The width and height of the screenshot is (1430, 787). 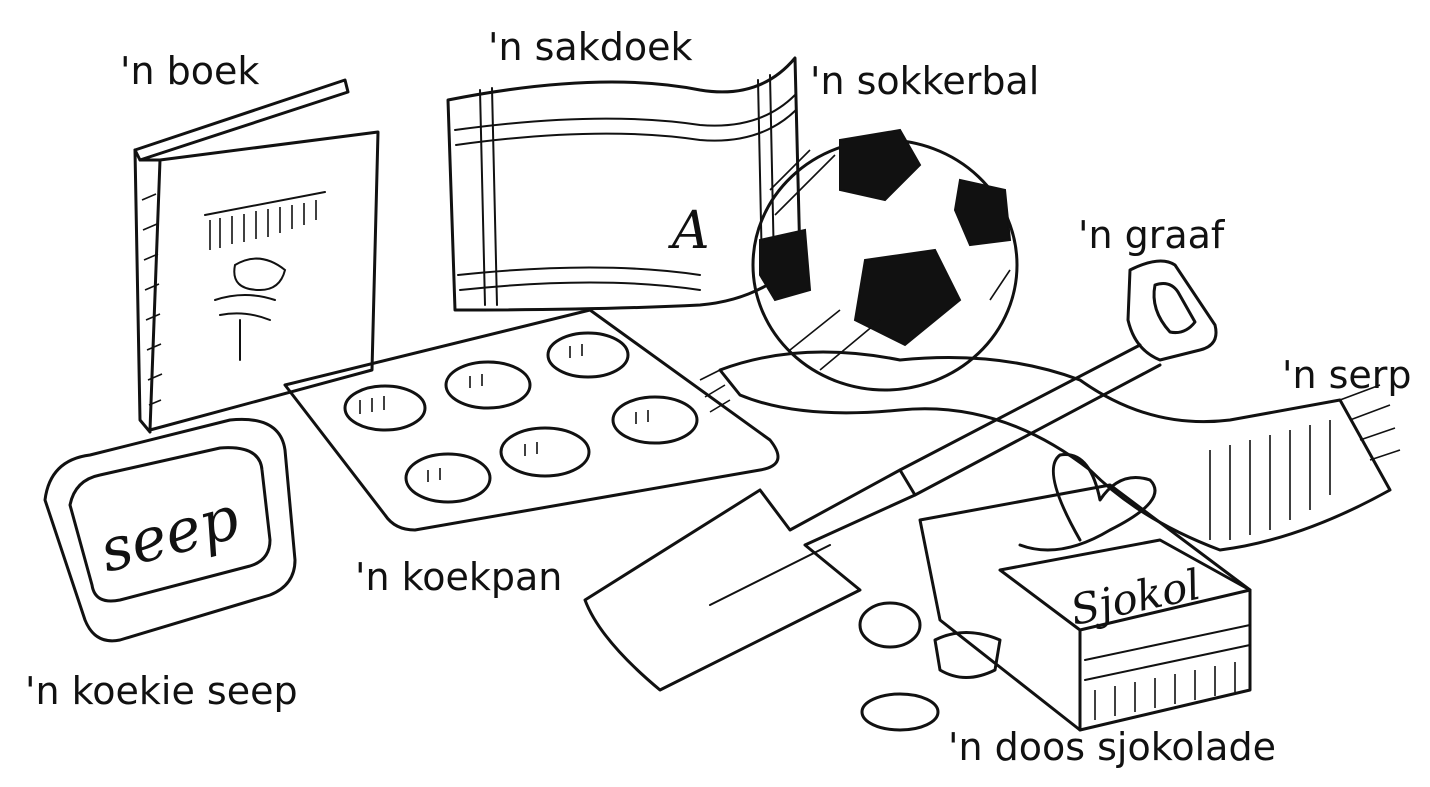 What do you see at coordinates (1050, 451) in the screenshot?
I see `scarf-drawing` at bounding box center [1050, 451].